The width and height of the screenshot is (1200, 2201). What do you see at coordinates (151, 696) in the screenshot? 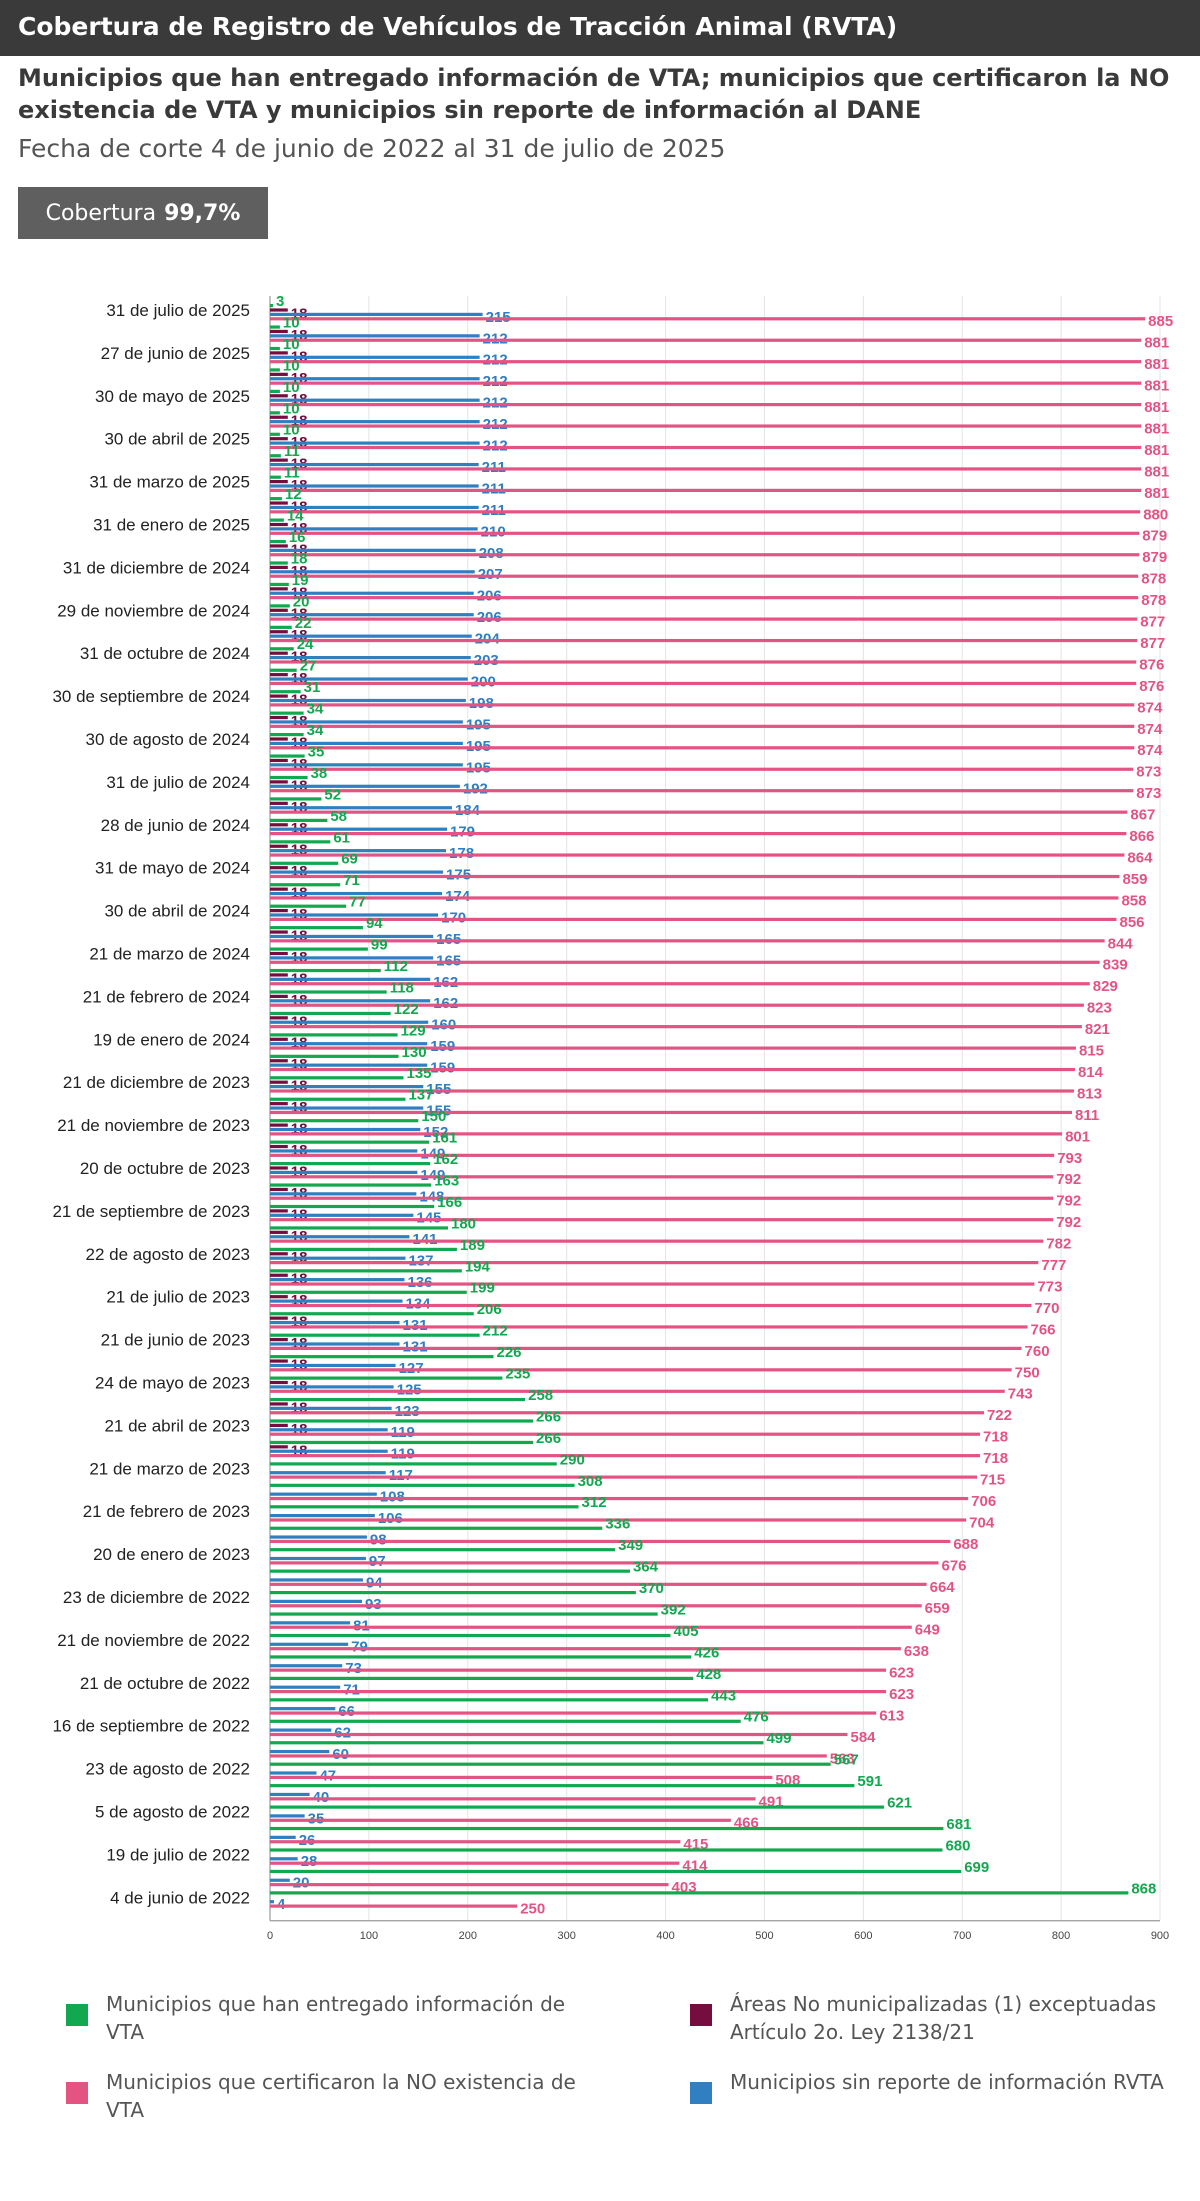
I see `y-tick-label: 30 de septiembre de 2024` at bounding box center [151, 696].